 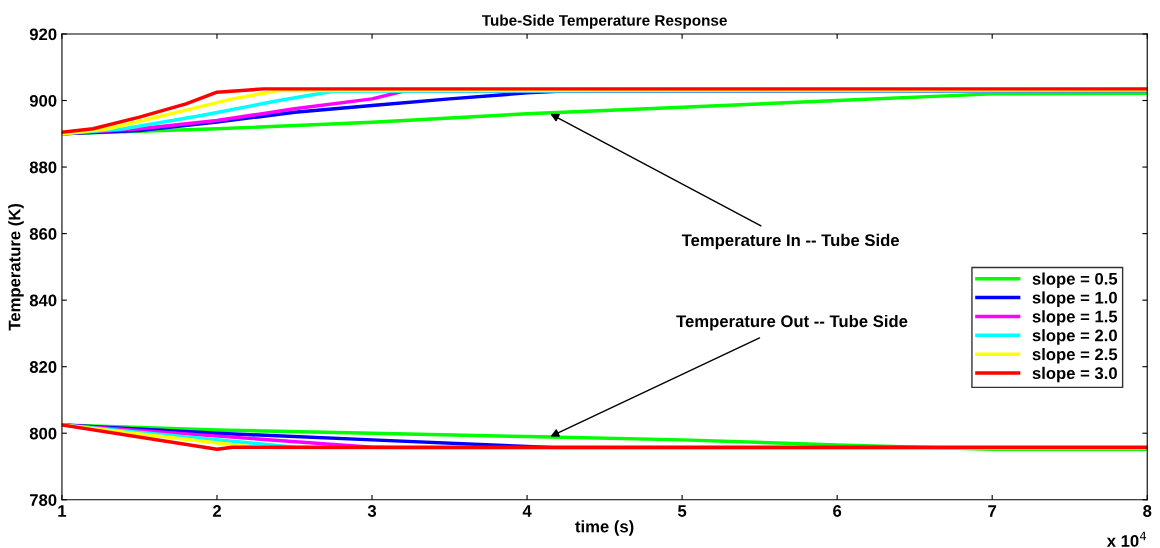 What do you see at coordinates (1126, 539) in the screenshot?
I see `text: x 10$^{4}$` at bounding box center [1126, 539].